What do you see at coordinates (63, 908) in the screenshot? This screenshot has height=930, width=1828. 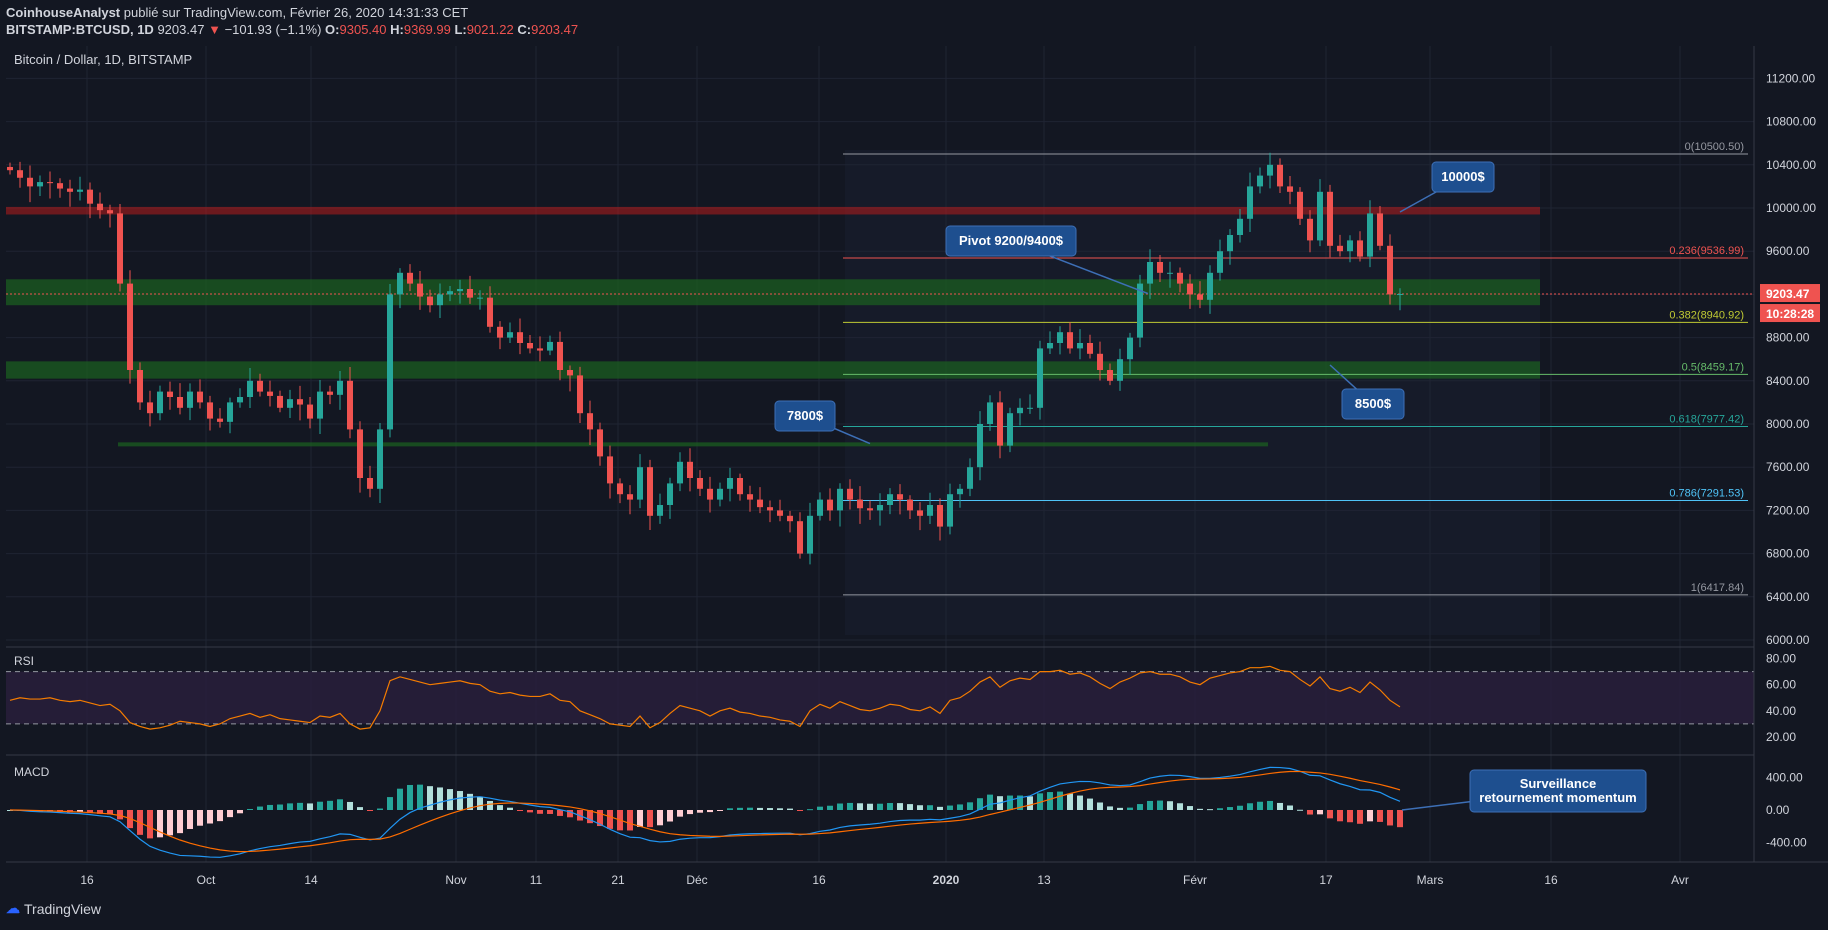 I see `brand-name: TradingView` at bounding box center [63, 908].